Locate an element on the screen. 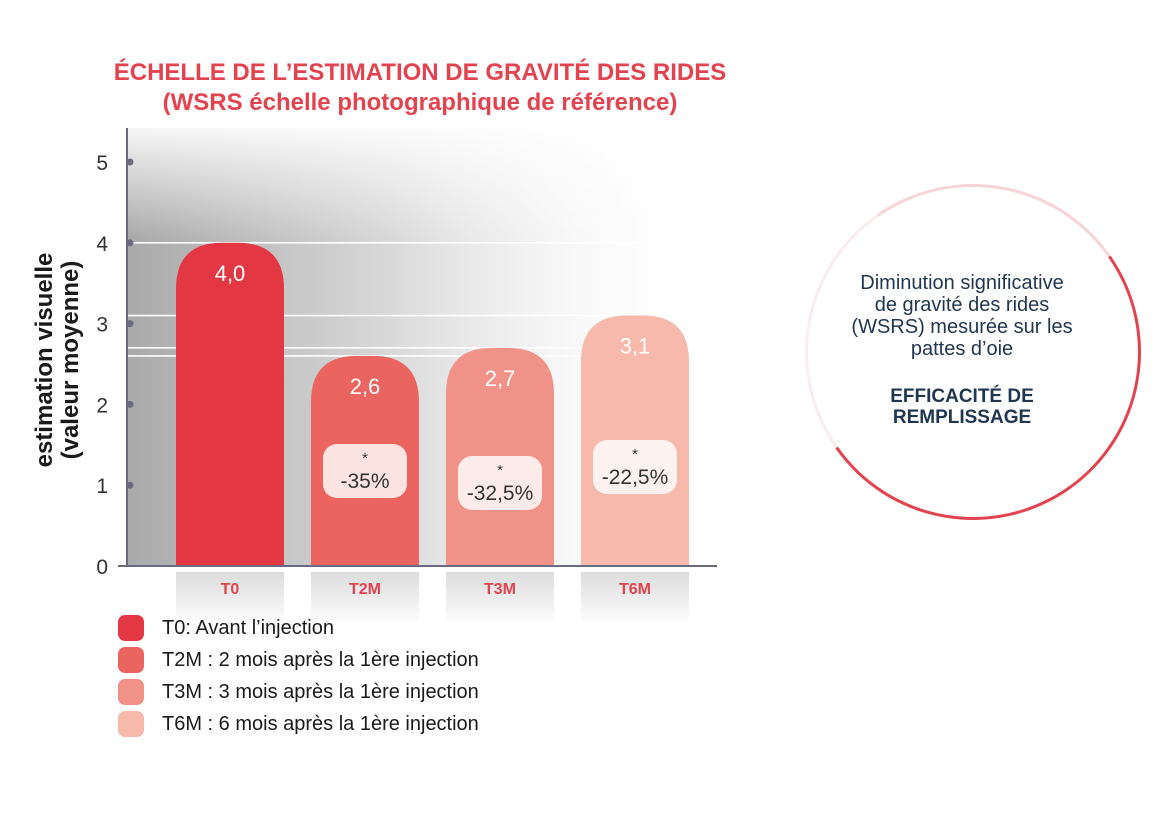 This screenshot has height=839, width=1172. category-cell-t3m is located at coordinates (500, 596).